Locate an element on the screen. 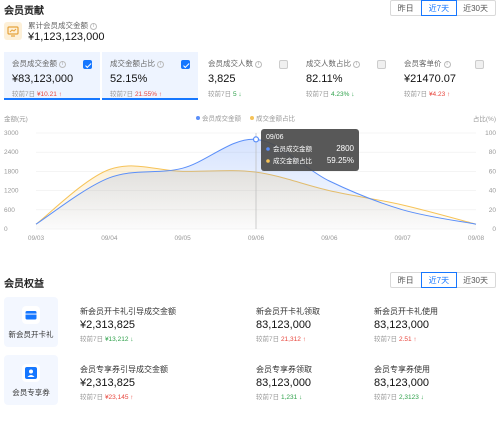 The image size is (500, 431). metric-value: 3,825 is located at coordinates (222, 79).